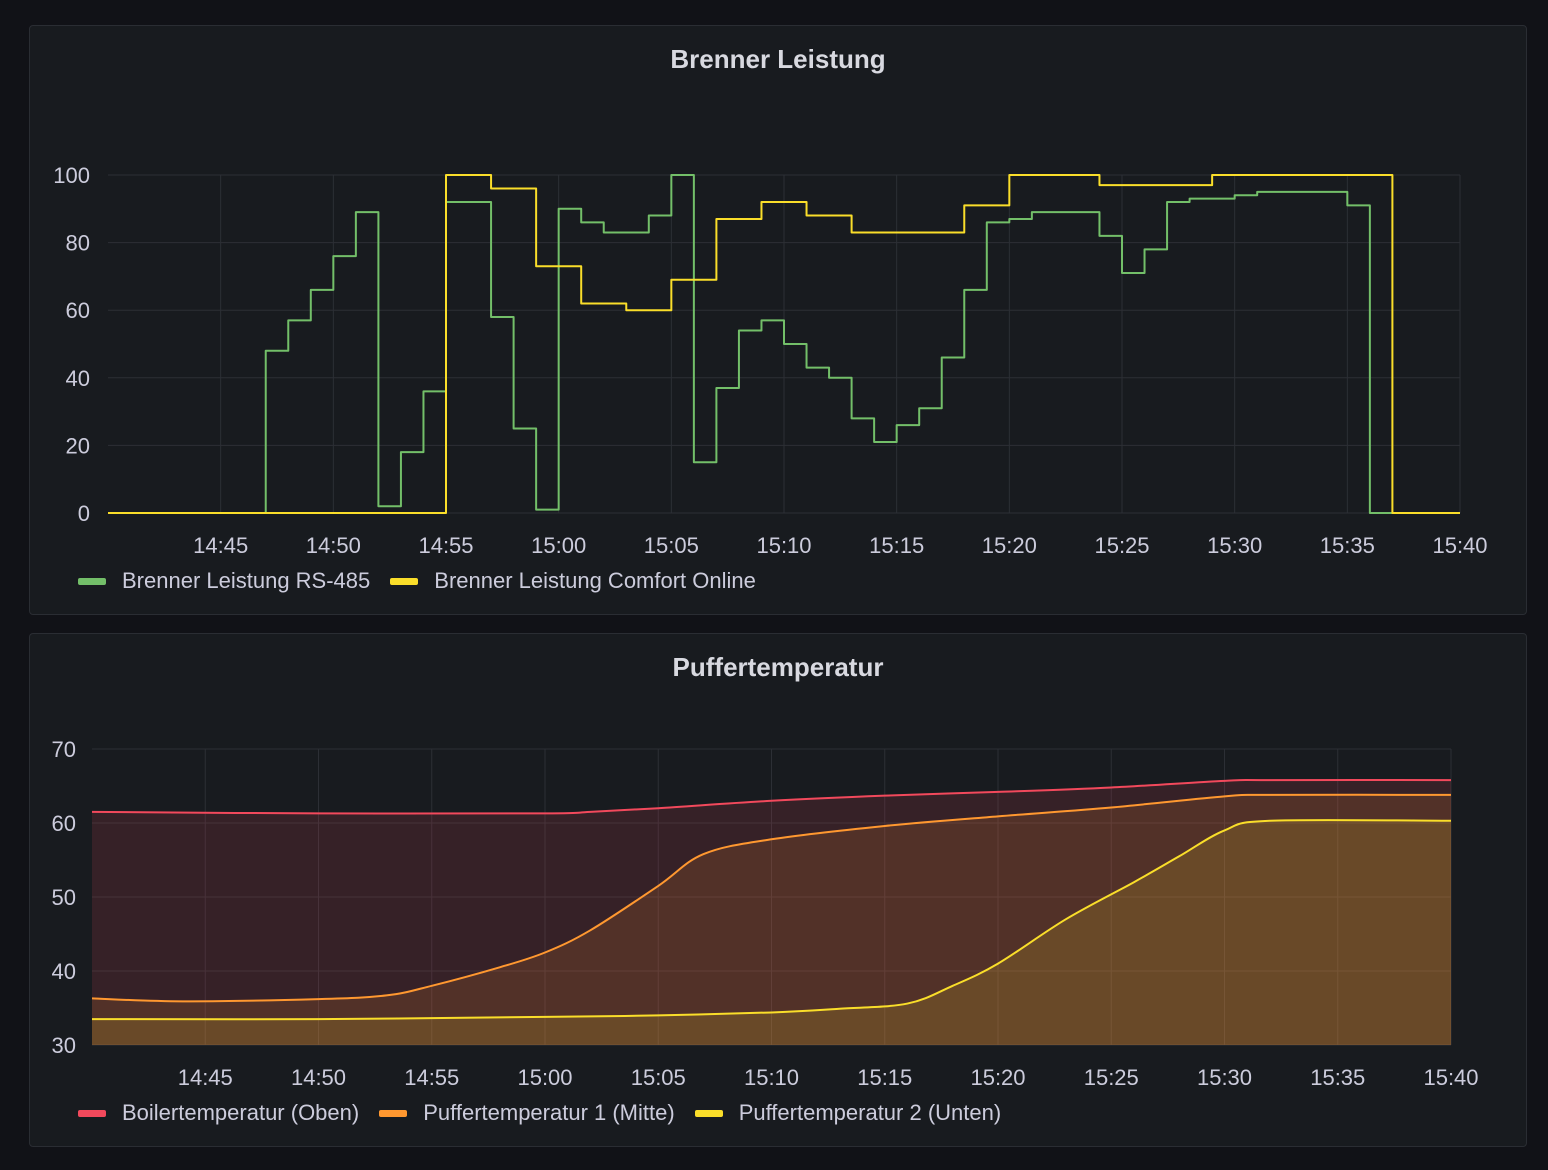 Image resolution: width=1548 pixels, height=1170 pixels. What do you see at coordinates (64, 897) in the screenshot?
I see `y-tick-label: 50` at bounding box center [64, 897].